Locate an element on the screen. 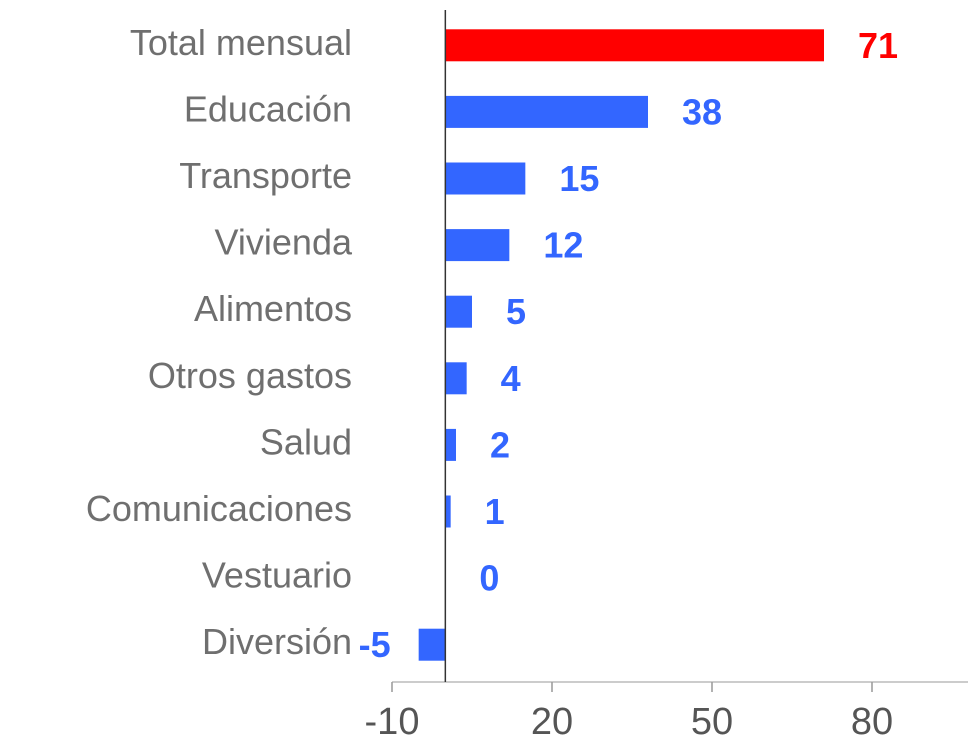  value-label: 4 is located at coordinates (511, 378).